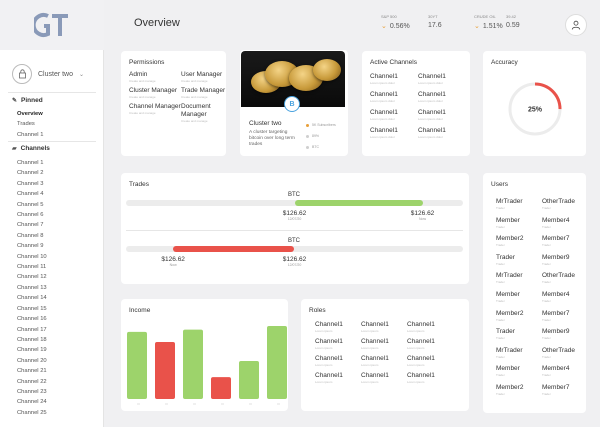  I want to click on sidebar-item-channel-6: Channel 6, so click(30, 215).